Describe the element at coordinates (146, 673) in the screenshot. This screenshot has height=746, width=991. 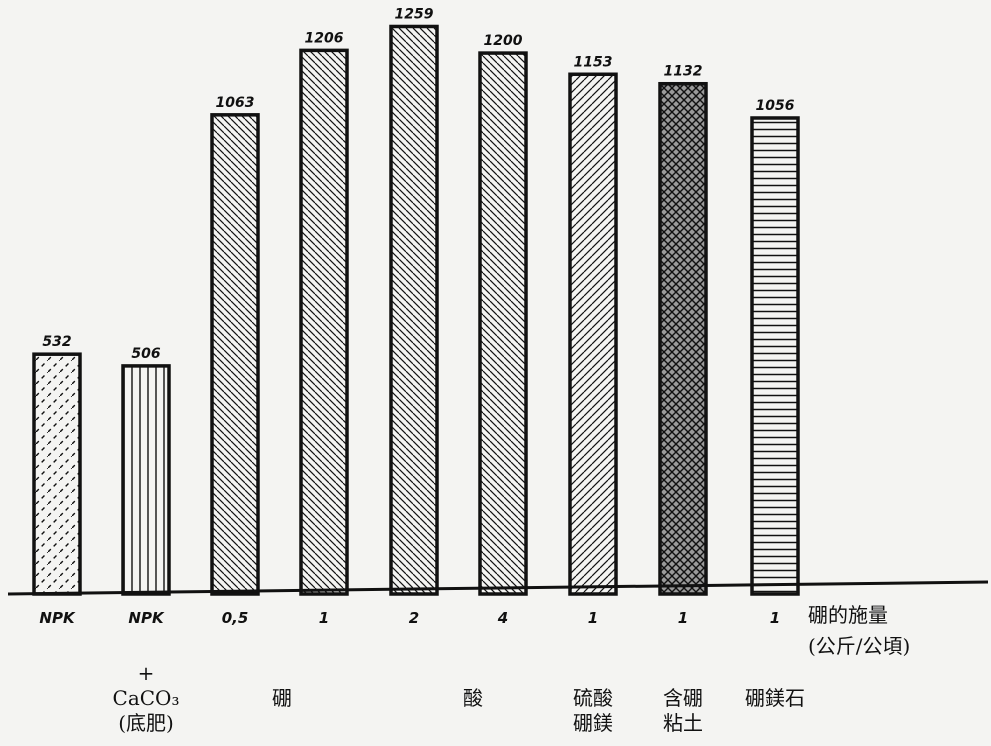
I see `group-label-0-line-0: +` at that location.